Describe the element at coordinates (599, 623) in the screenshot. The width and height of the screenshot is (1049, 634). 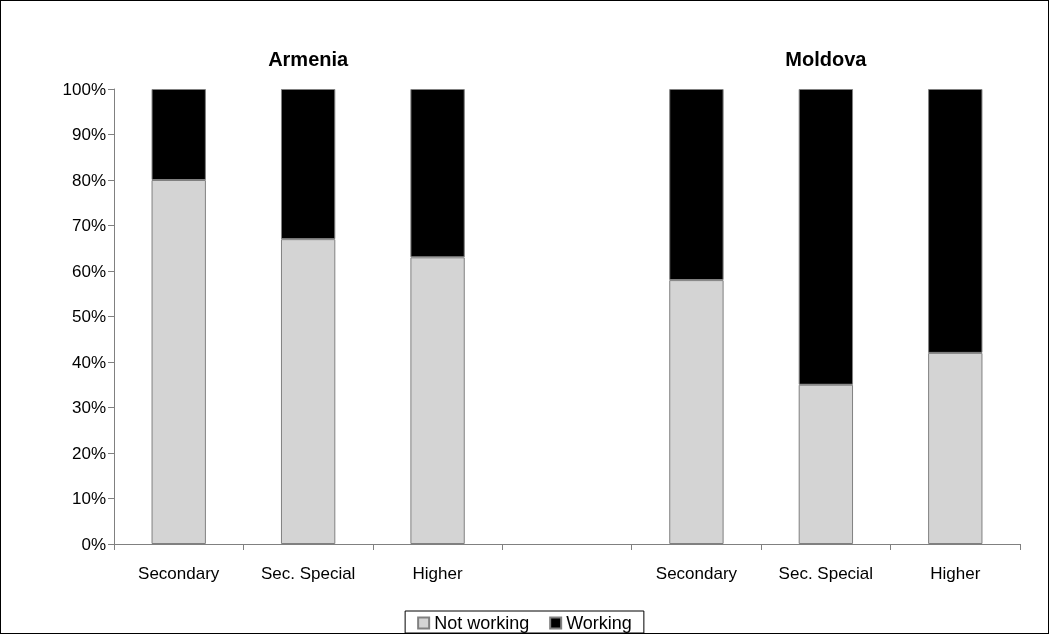
I see `legend-label: Working` at that location.